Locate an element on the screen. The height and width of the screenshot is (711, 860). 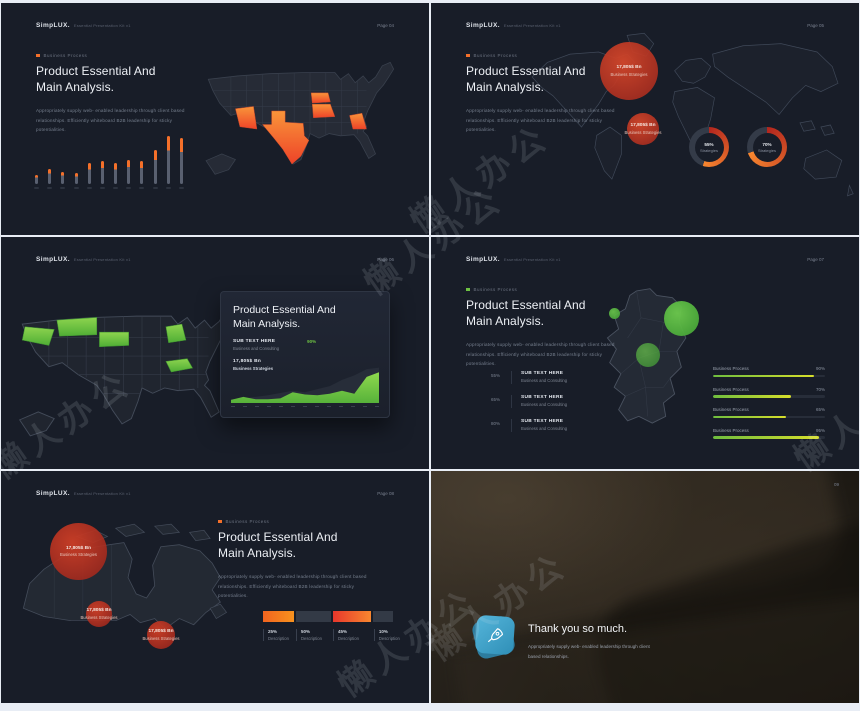
thank-you-title: Thank you so much. is located at coordinates (578, 629).